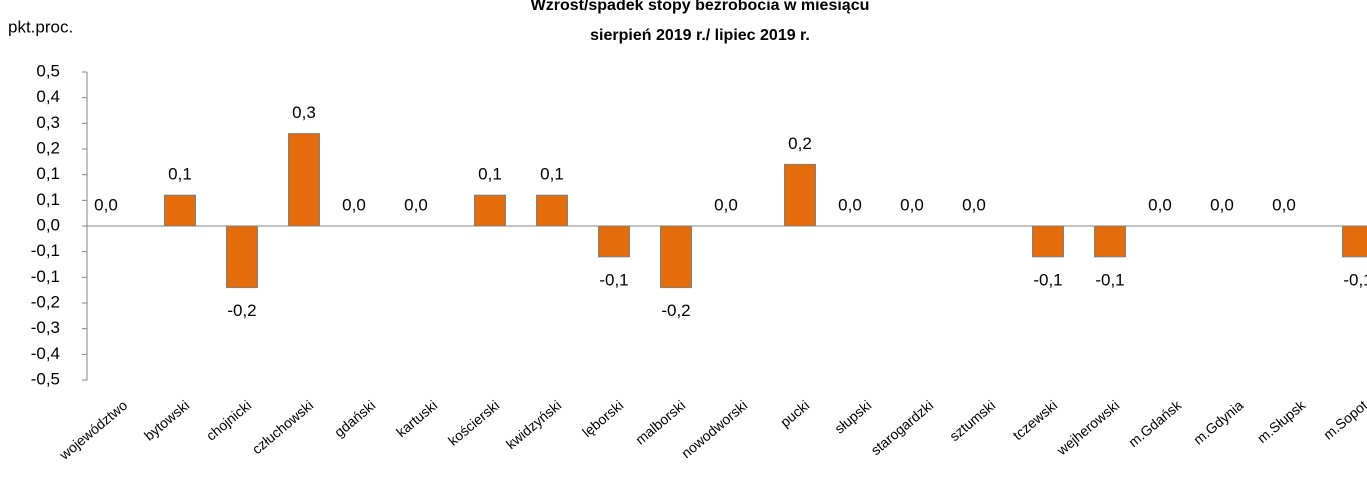 The width and height of the screenshot is (1367, 502). Describe the element at coordinates (852, 417) in the screenshot. I see `x-tick-label: słupski` at that location.